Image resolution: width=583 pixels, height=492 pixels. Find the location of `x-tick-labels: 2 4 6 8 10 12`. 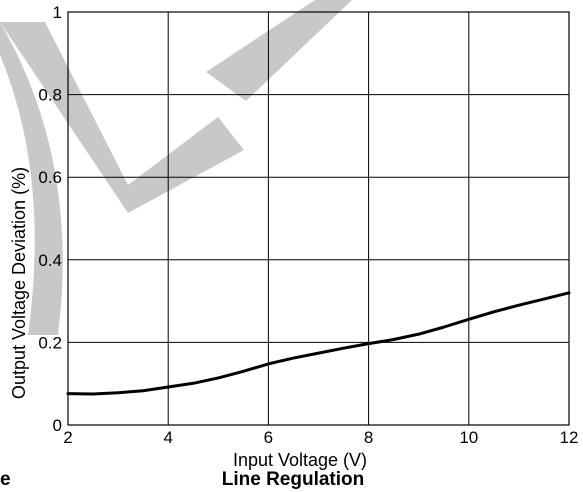

x-tick-labels: 2 4 6 8 10 12 is located at coordinates (320, 437).